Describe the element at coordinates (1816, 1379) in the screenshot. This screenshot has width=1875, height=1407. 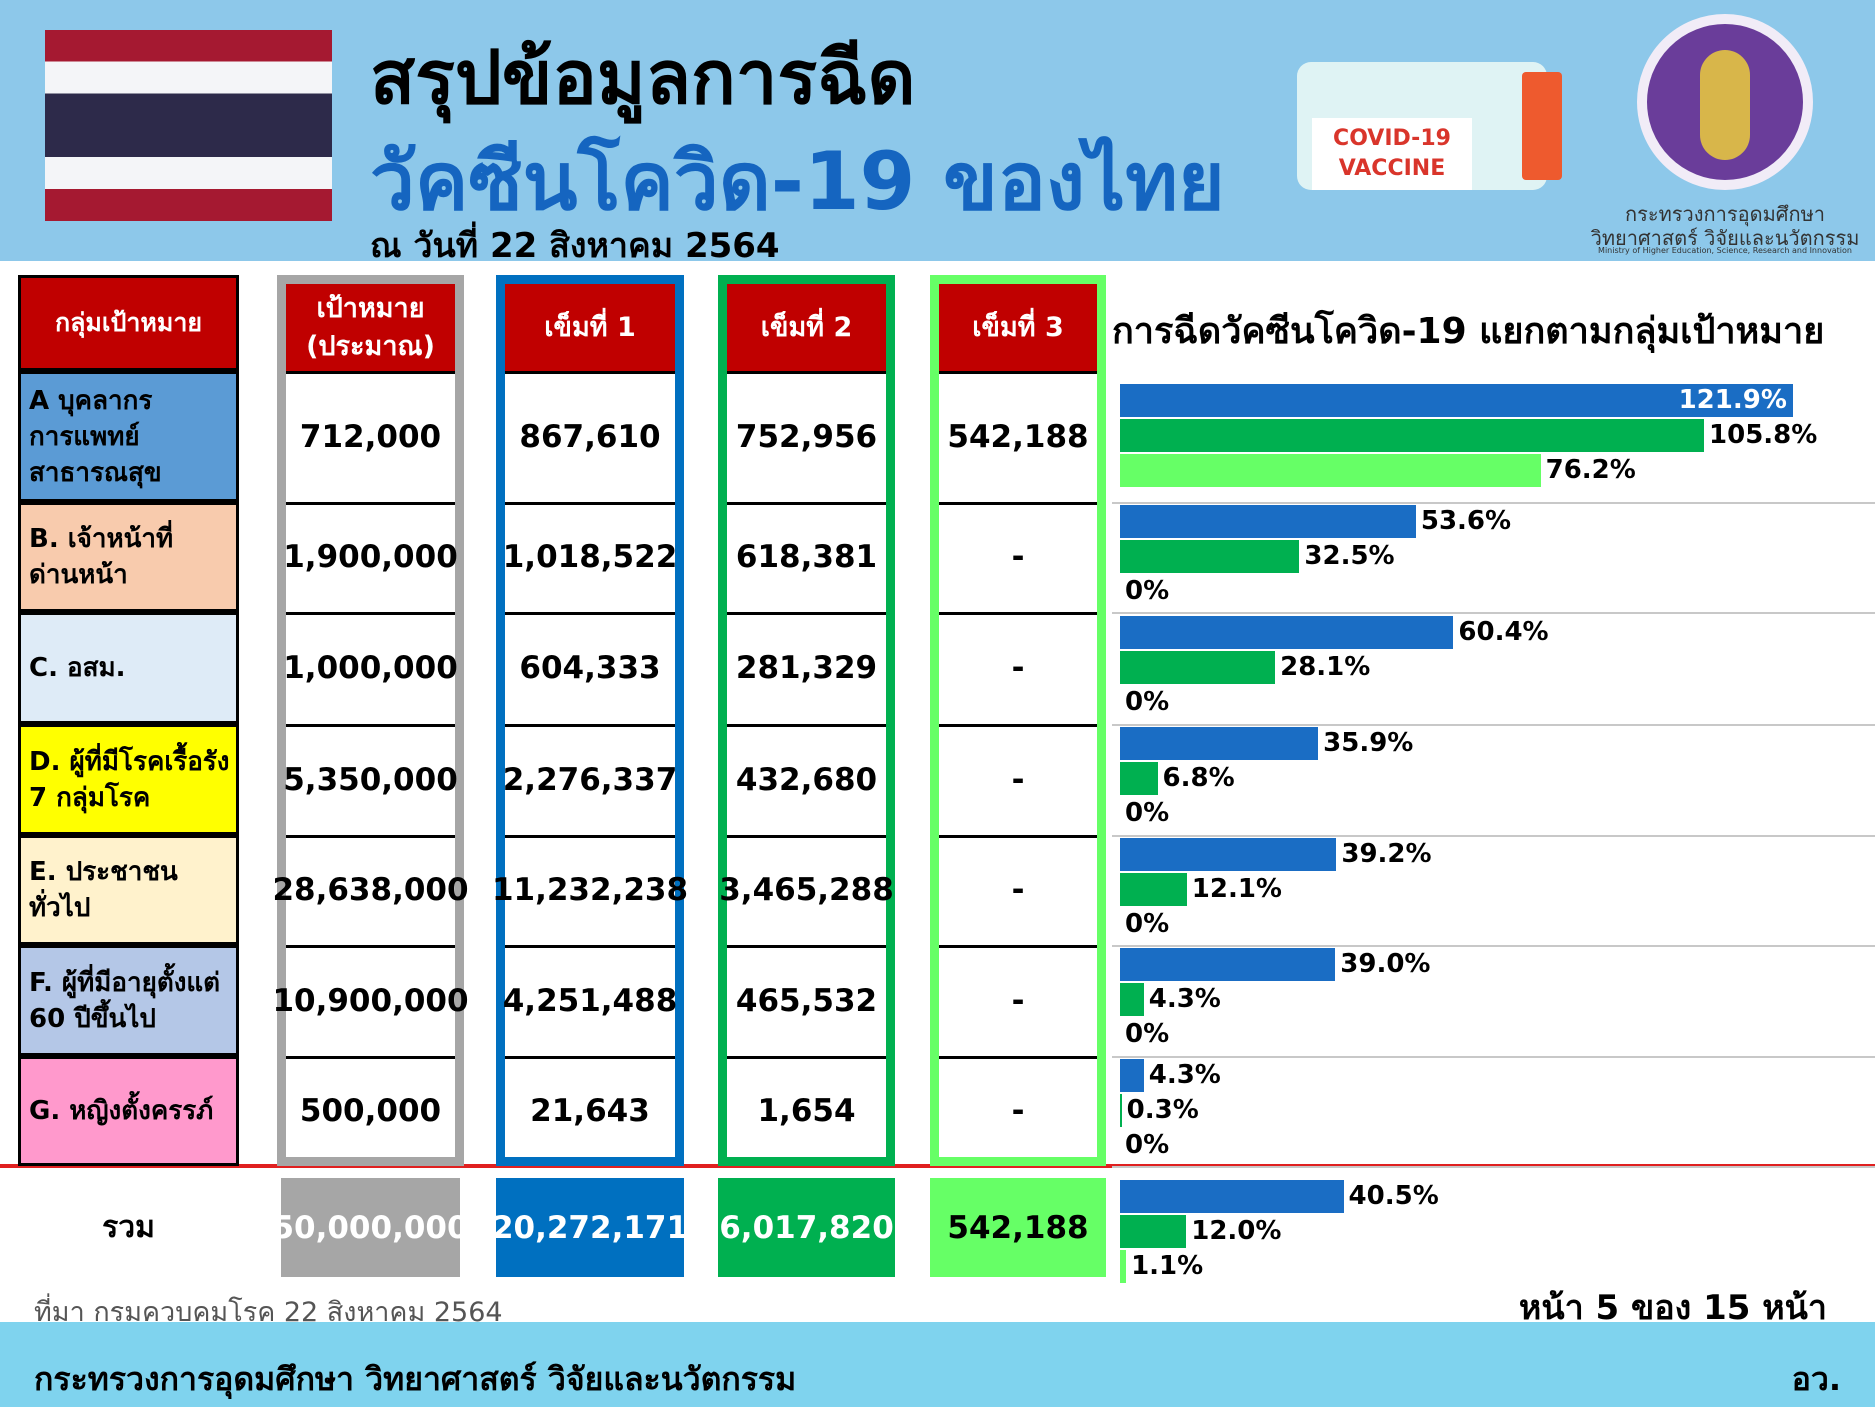
I see `footer-abbreviation: อว.` at that location.